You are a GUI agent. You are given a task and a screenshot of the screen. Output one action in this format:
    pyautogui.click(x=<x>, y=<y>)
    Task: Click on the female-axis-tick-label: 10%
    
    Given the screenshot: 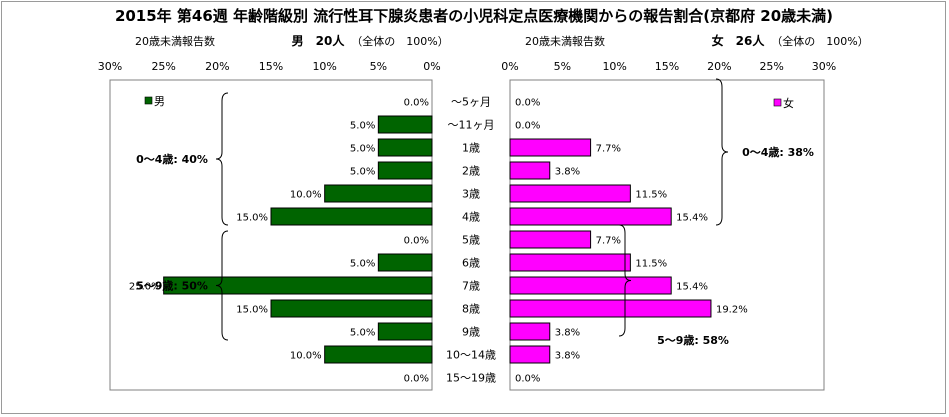 What is the action you would take?
    pyautogui.click(x=614, y=66)
    